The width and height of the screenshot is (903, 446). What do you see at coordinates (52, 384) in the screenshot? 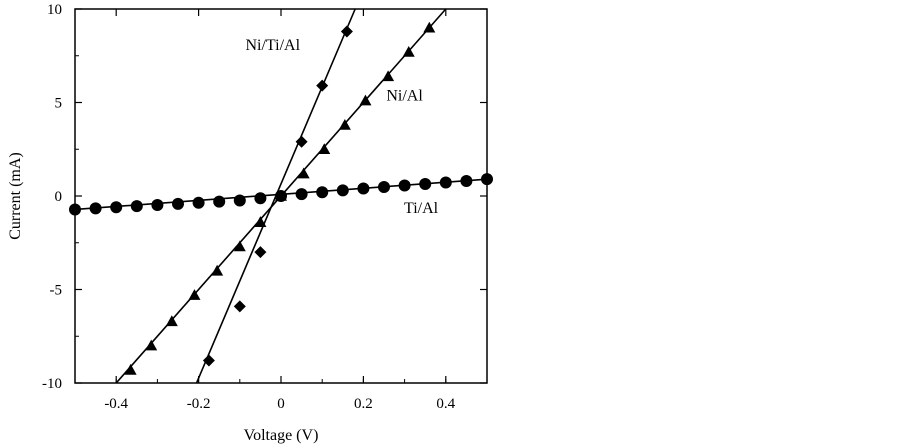
I see `y-tick-label: -10` at bounding box center [52, 384].